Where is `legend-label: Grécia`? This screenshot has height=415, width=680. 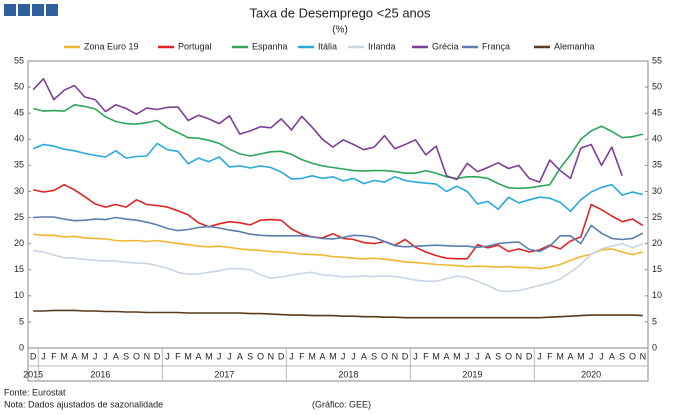
legend-label: Grécia is located at coordinates (445, 46).